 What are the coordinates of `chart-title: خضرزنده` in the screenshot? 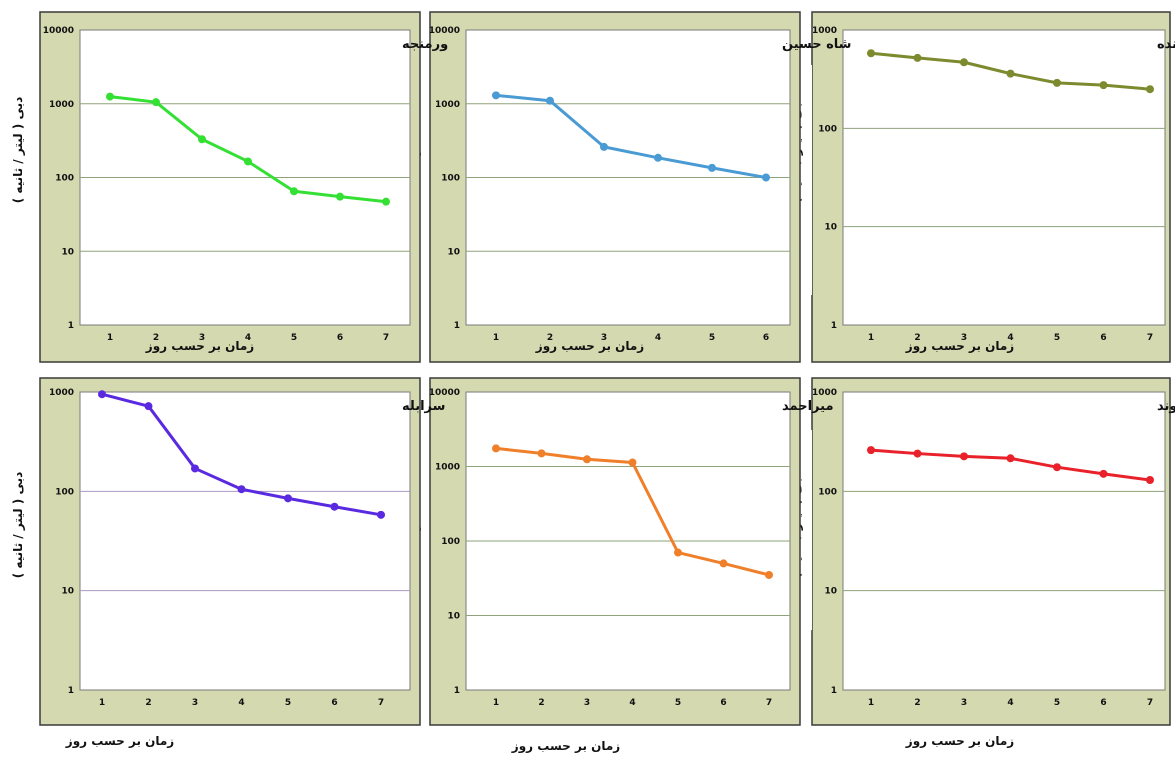 It's located at (1166, 44).